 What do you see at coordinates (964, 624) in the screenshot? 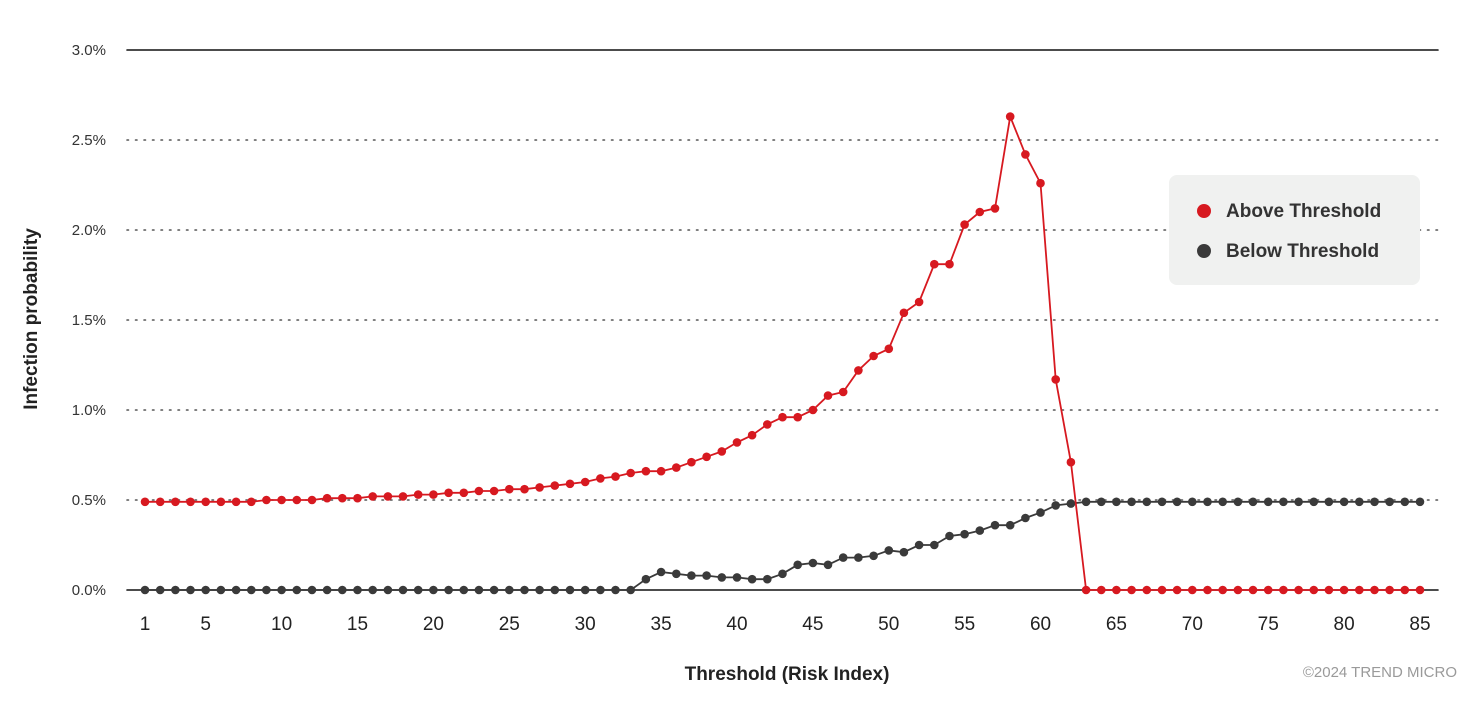
I see `x-tick-label: 55` at bounding box center [964, 624].